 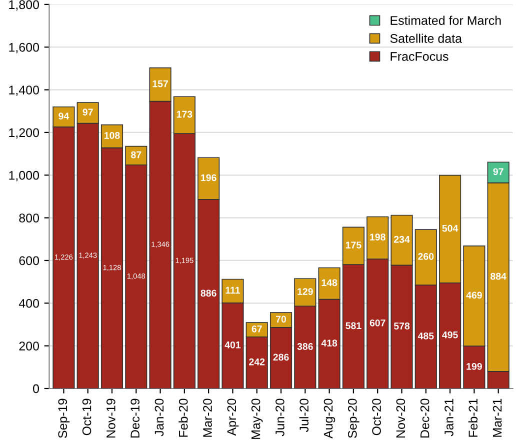 I want to click on data-label: 175, so click(x=354, y=245).